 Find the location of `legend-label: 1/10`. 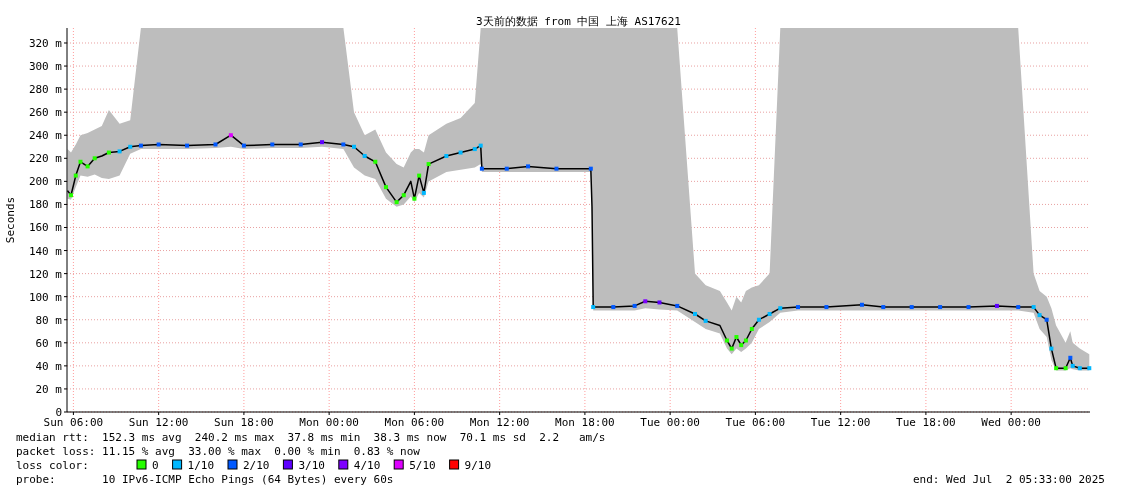

legend-label: 1/10 is located at coordinates (201, 465).